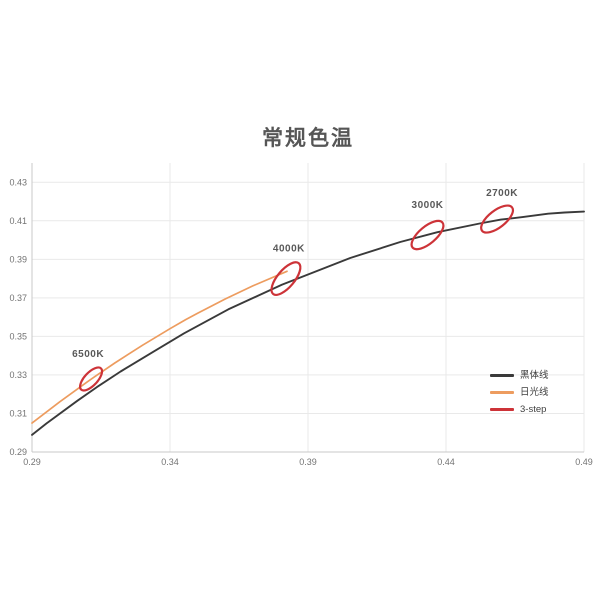 This screenshot has width=600, height=600. I want to click on legend-label: 日光线, so click(534, 392).